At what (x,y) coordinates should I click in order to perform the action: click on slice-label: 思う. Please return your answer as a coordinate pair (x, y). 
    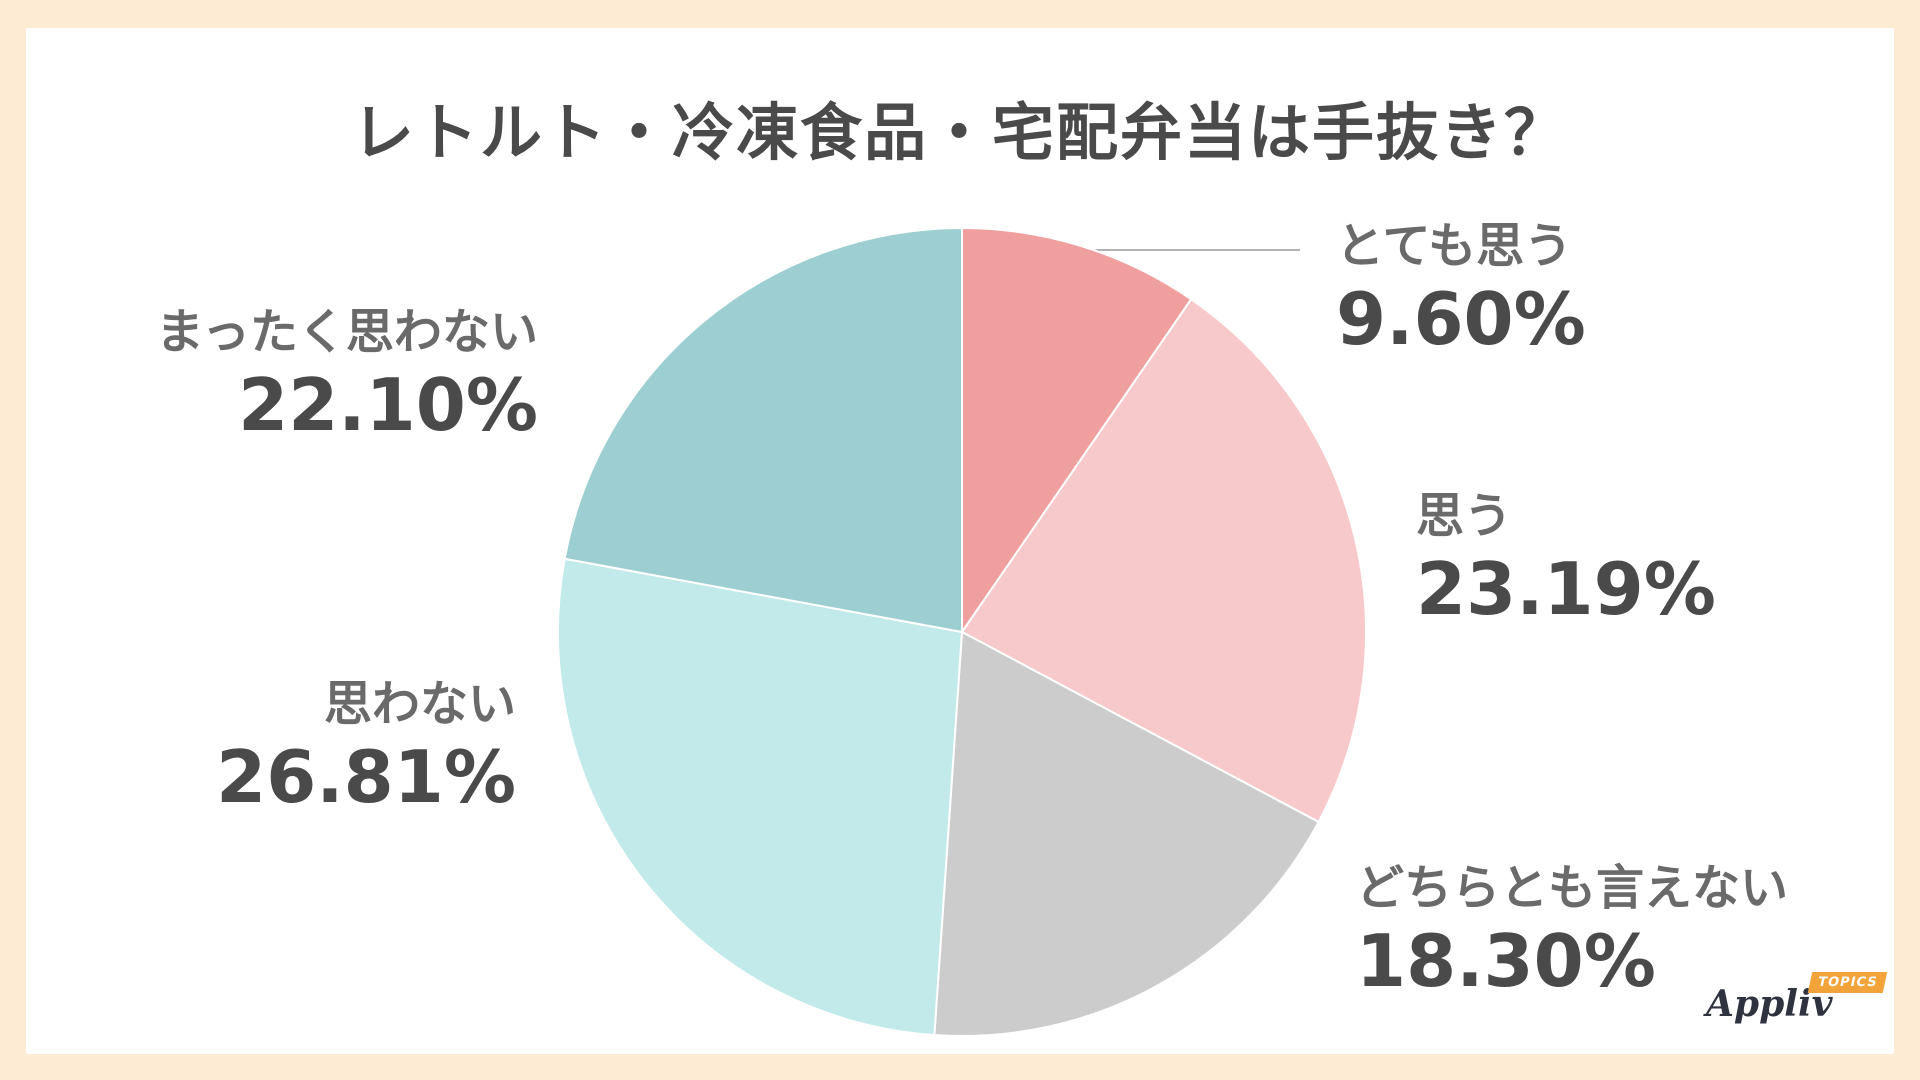
    Looking at the image, I should click on (1464, 516).